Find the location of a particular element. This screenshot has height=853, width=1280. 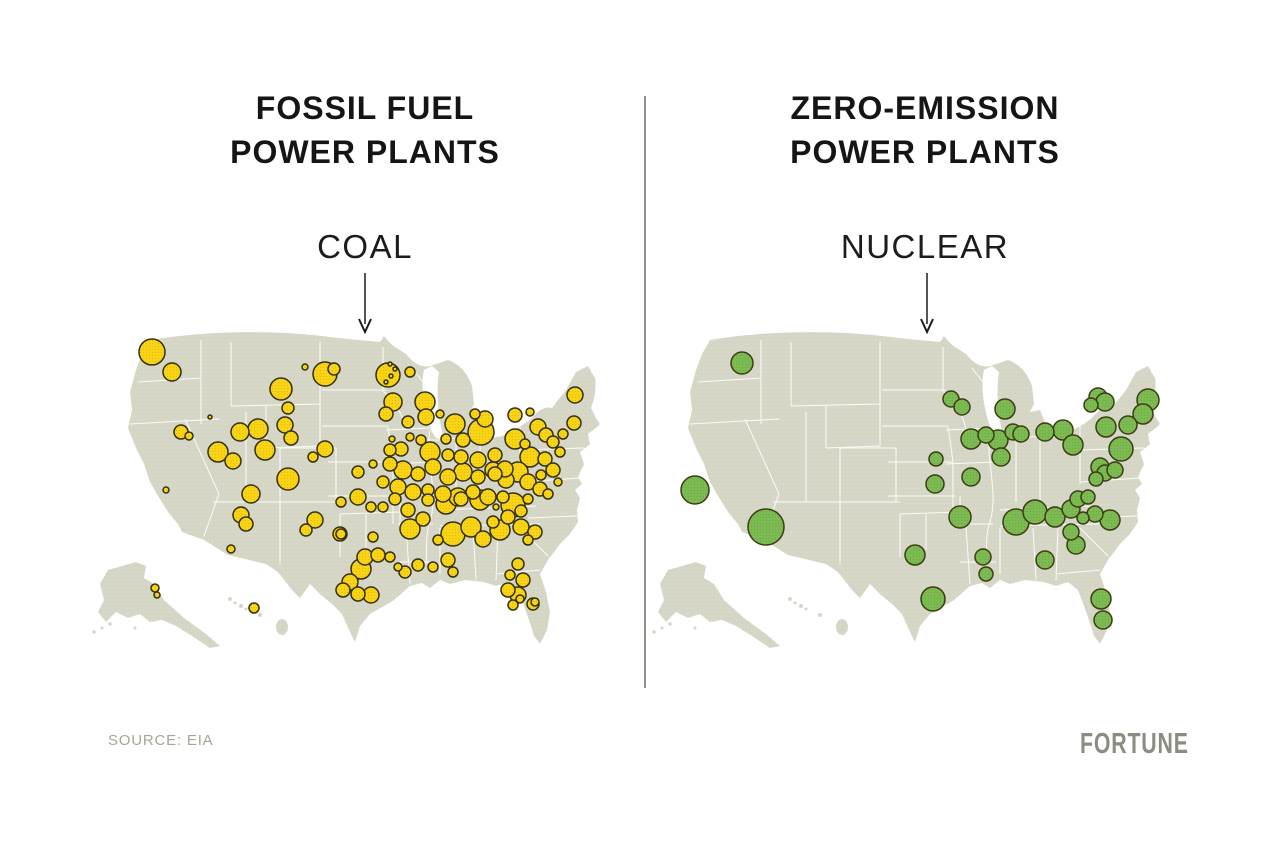

panel-divider is located at coordinates (645, 392).